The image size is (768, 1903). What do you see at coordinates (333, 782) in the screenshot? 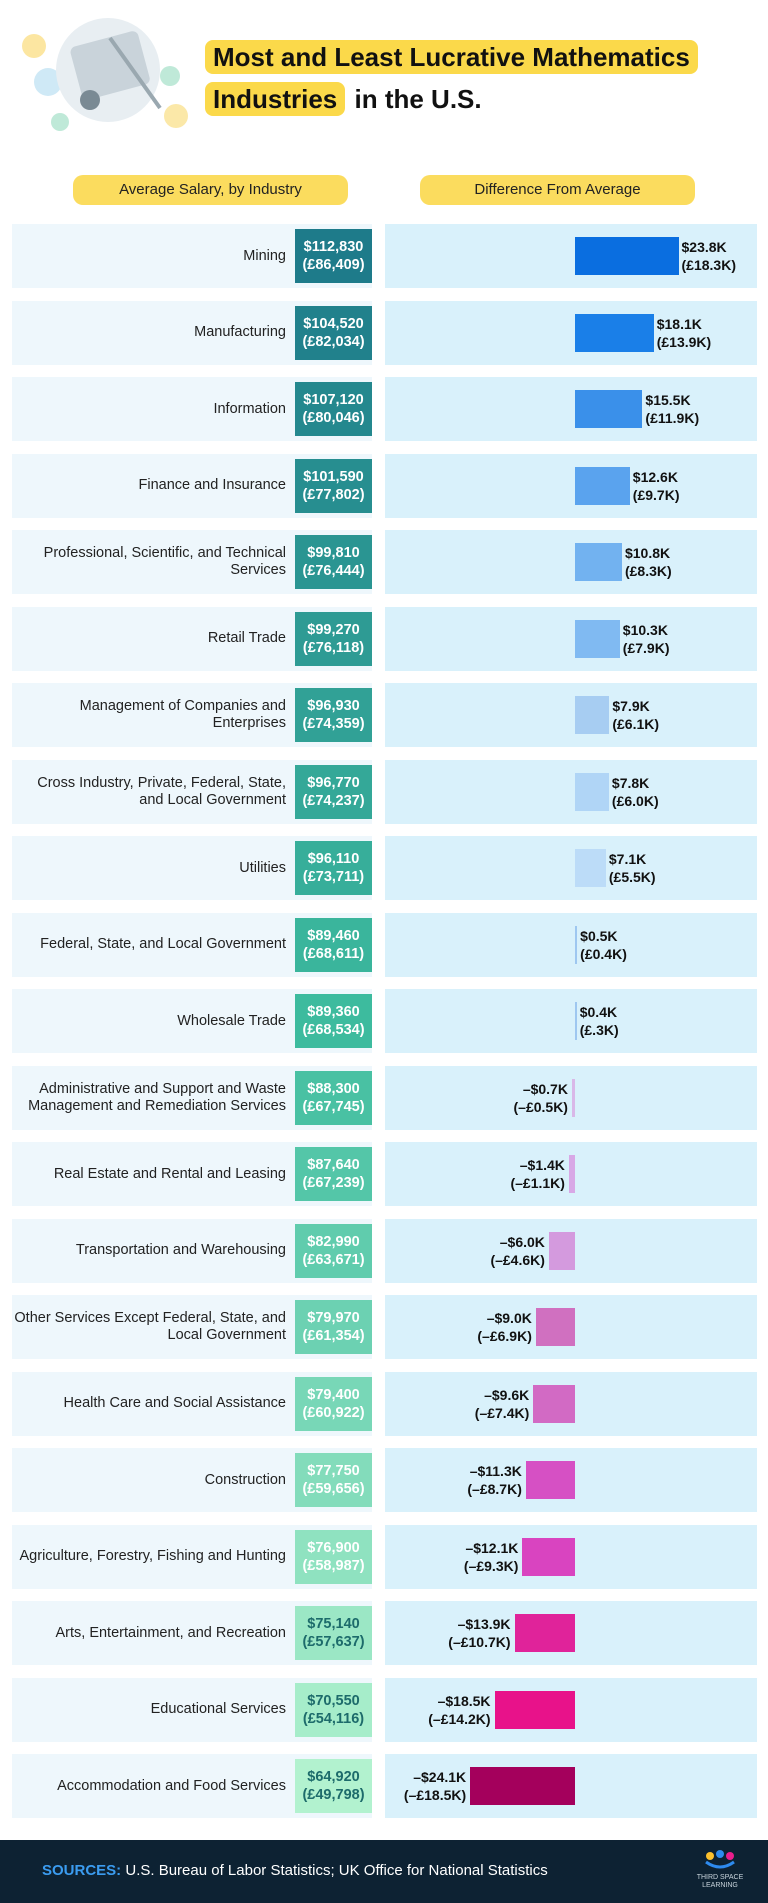
I see `salary-usd: $96,770` at bounding box center [333, 782].